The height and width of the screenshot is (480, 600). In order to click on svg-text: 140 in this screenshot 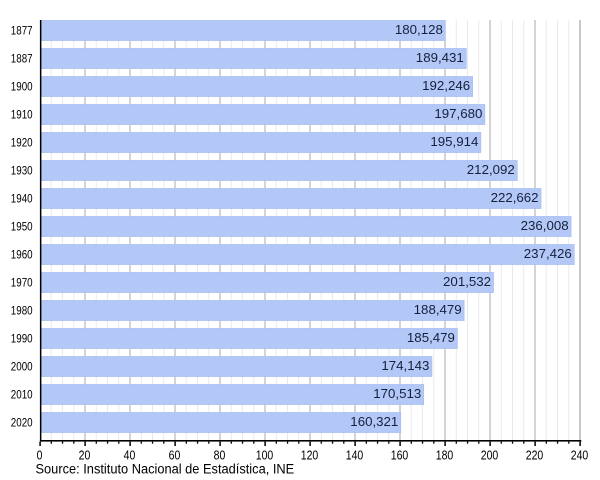, I will do `click(355, 456)`.